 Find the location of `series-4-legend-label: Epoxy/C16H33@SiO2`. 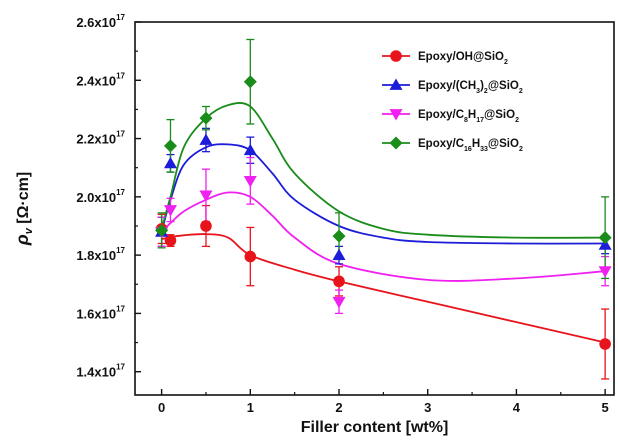

series-4-legend-label: Epoxy/C16H33@SiO2 is located at coordinates (470, 145).